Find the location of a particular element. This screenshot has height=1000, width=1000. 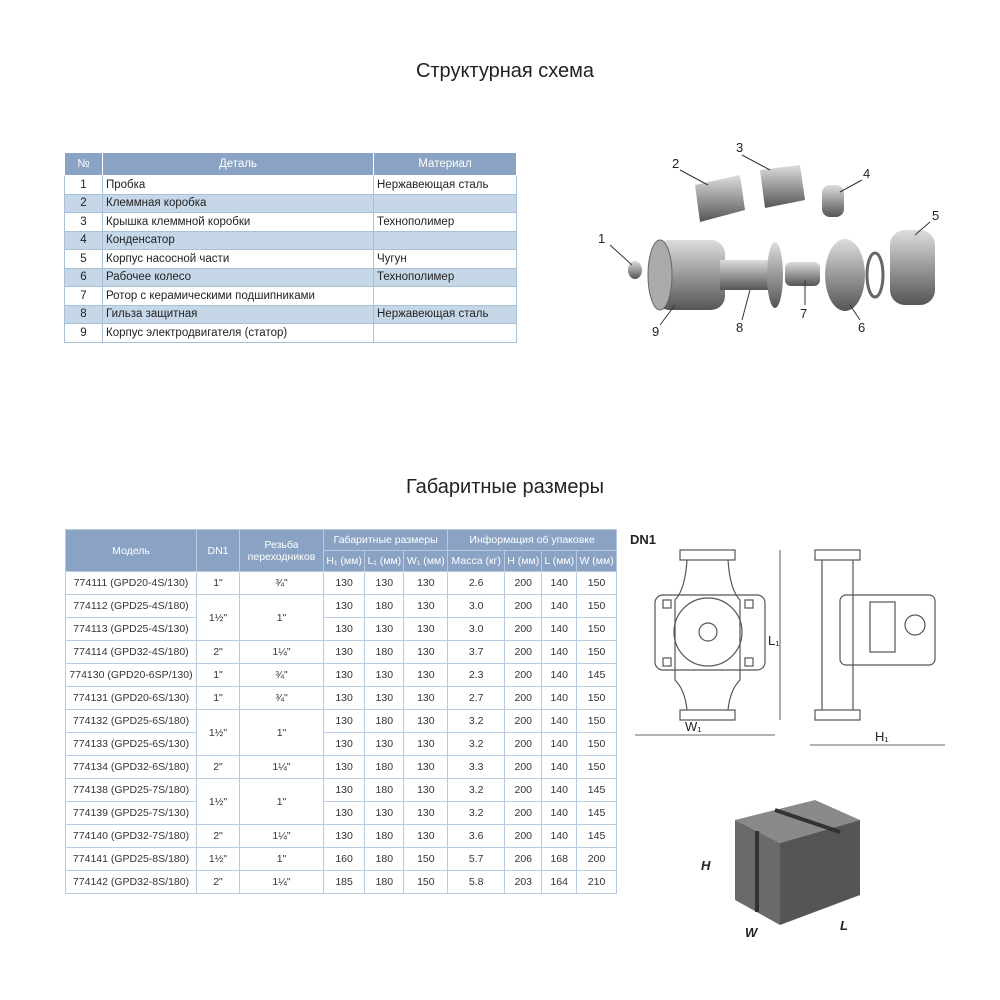

col-group-pack: Информация об упаковке is located at coordinates (532, 540).